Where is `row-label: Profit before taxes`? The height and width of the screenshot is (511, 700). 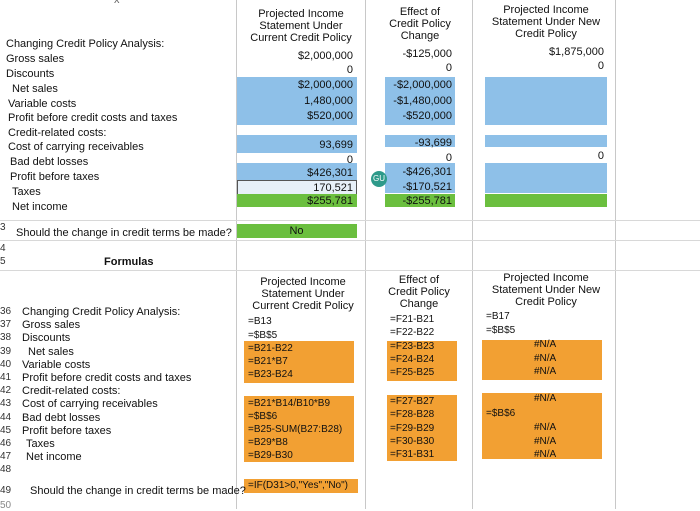
row-label: Profit before taxes is located at coordinates (55, 177).